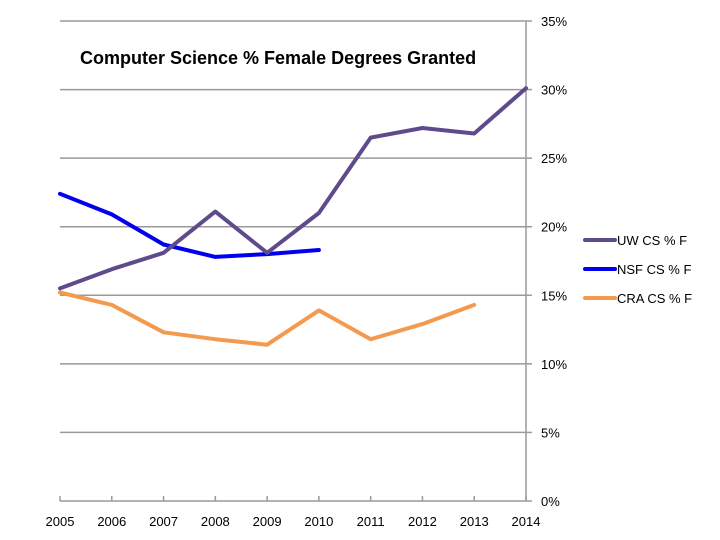 Image resolution: width=720 pixels, height=540 pixels. I want to click on legend-label-nsf-cs-f: NSF CS % F, so click(654, 269).